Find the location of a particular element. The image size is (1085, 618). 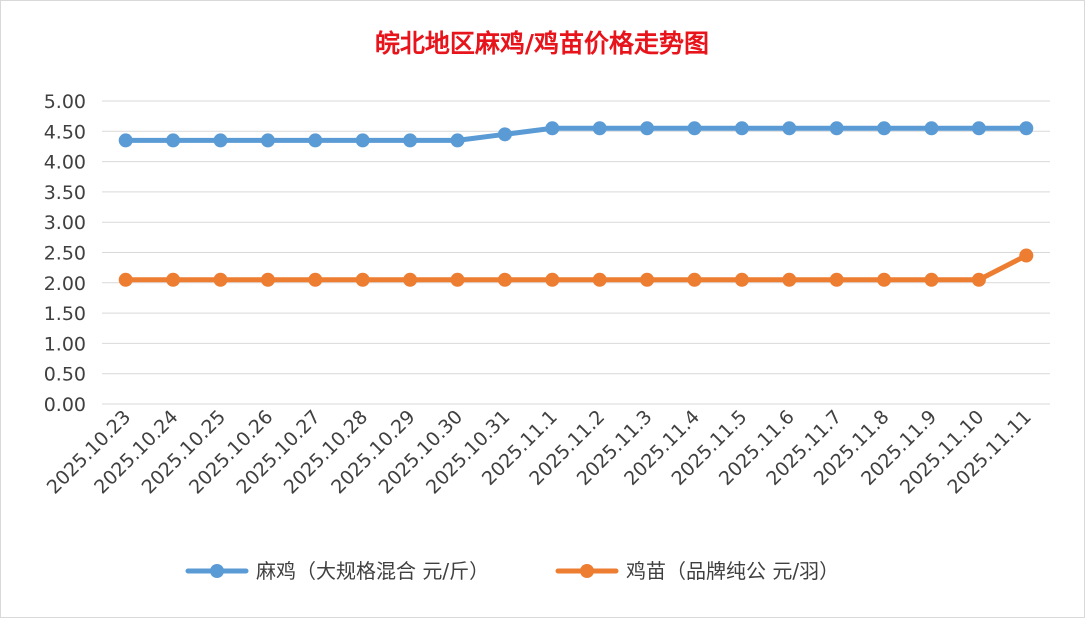

legend-label: 鸡苗（品牌纯公 元/羽） is located at coordinates (732, 571).